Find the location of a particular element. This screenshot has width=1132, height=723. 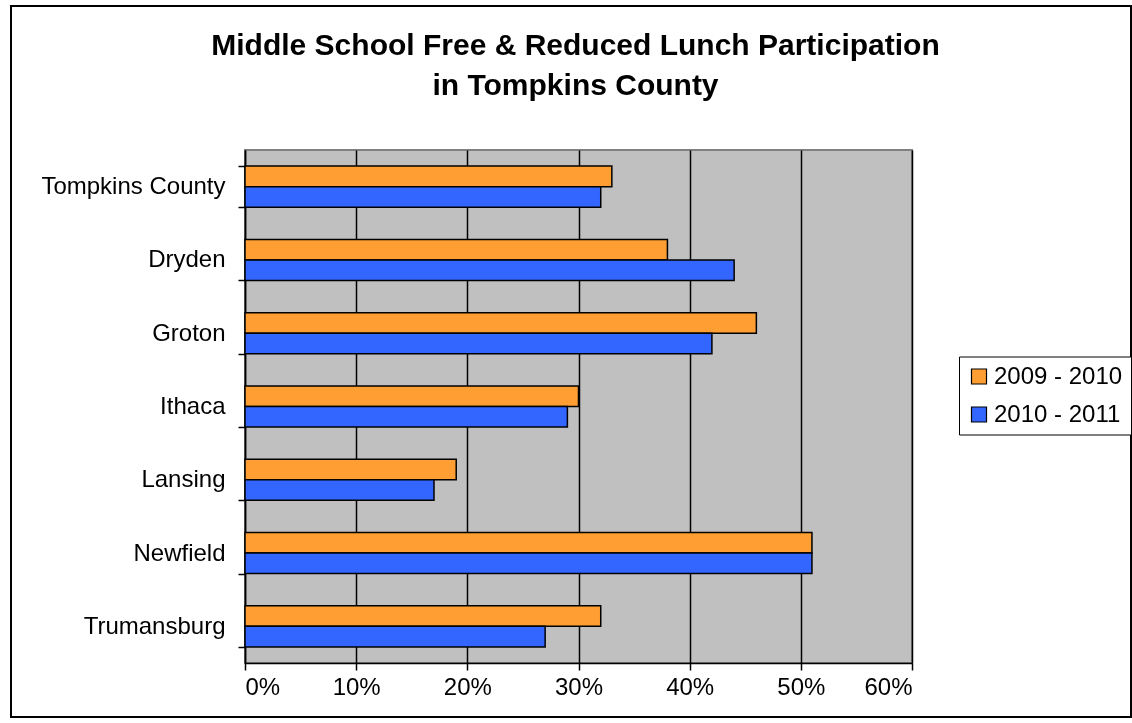

y-tick-label: Tompkins County is located at coordinates (133, 186).